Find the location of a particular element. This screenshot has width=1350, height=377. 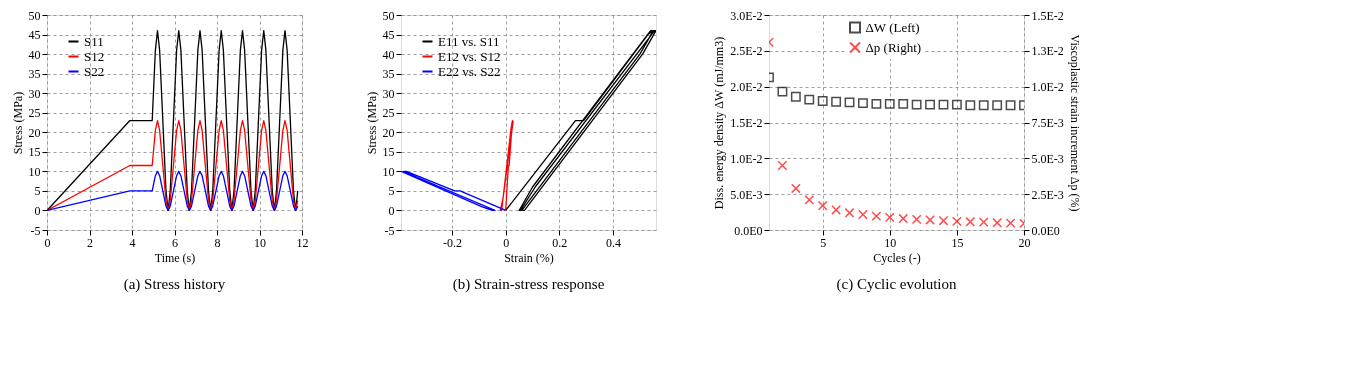

y-axis-title: Diss. energy density ΔW (mJ/mm3) is located at coordinates (719, 123).